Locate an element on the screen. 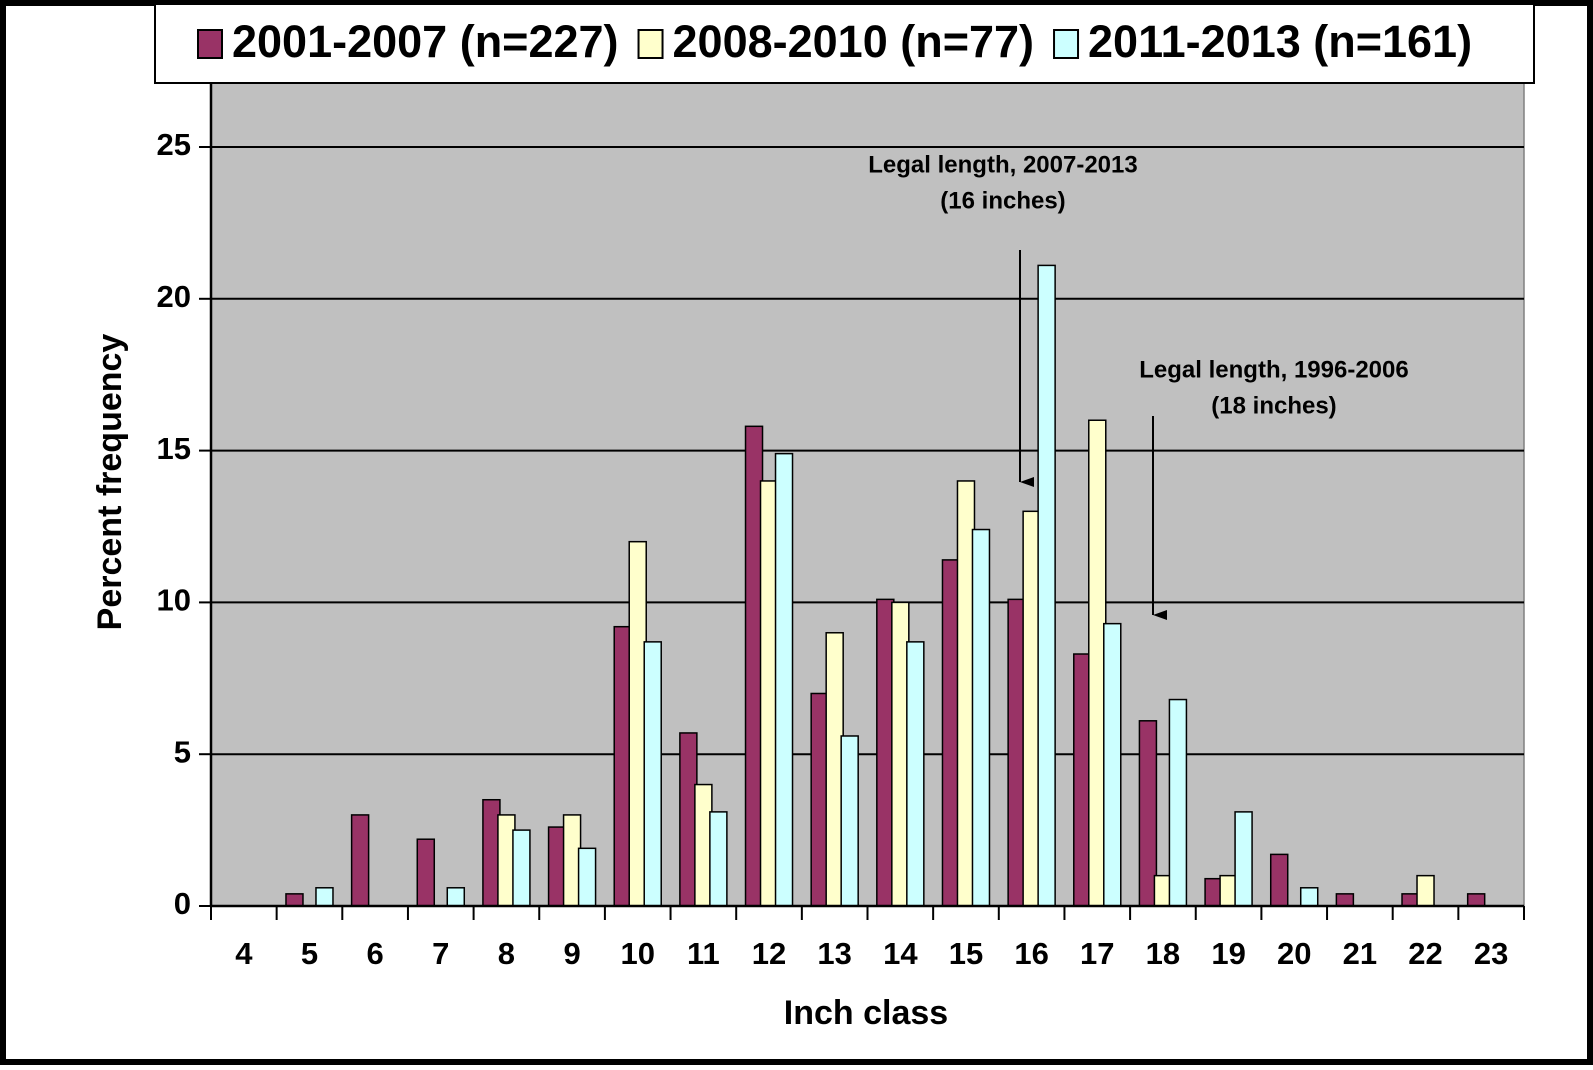 Image resolution: width=1593 pixels, height=1070 pixels. x-tick-label: 23 is located at coordinates (1491, 953).